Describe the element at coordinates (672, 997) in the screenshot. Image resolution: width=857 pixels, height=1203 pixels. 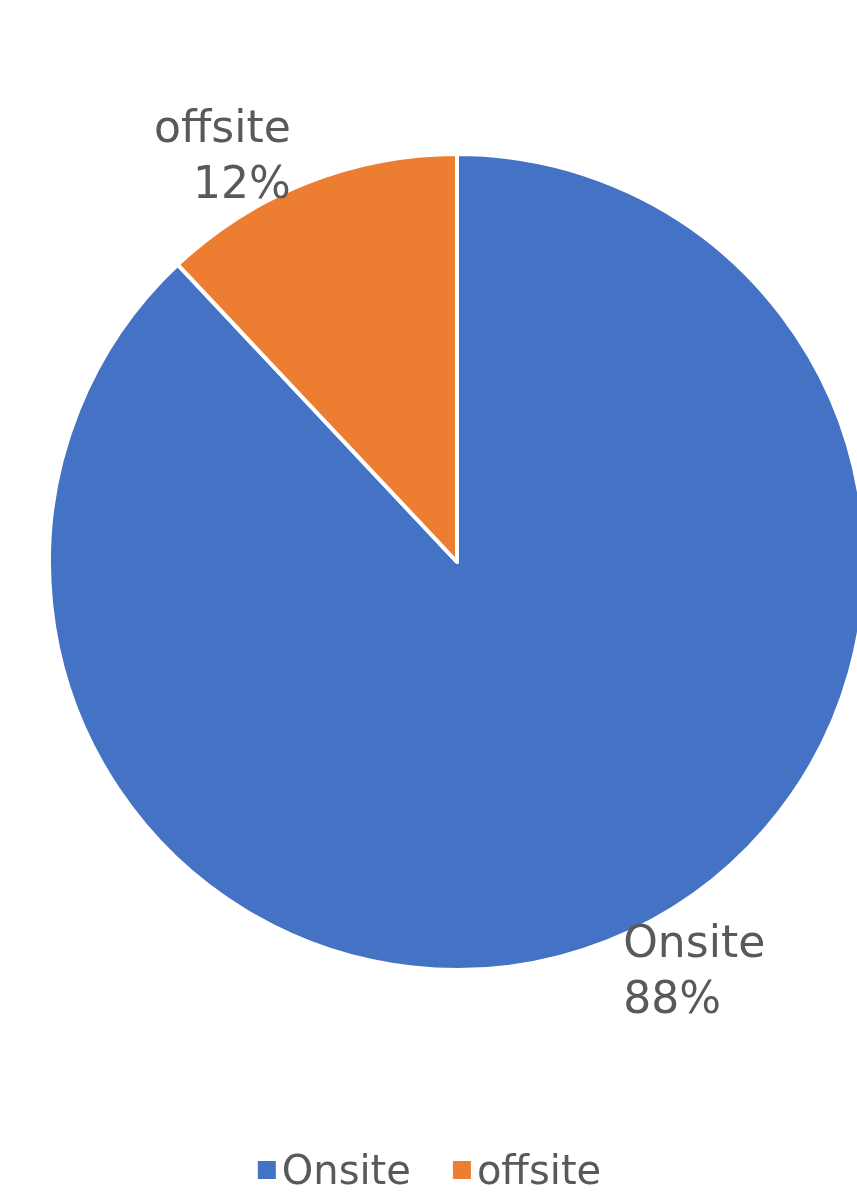
I see `data-label: 88%` at that location.